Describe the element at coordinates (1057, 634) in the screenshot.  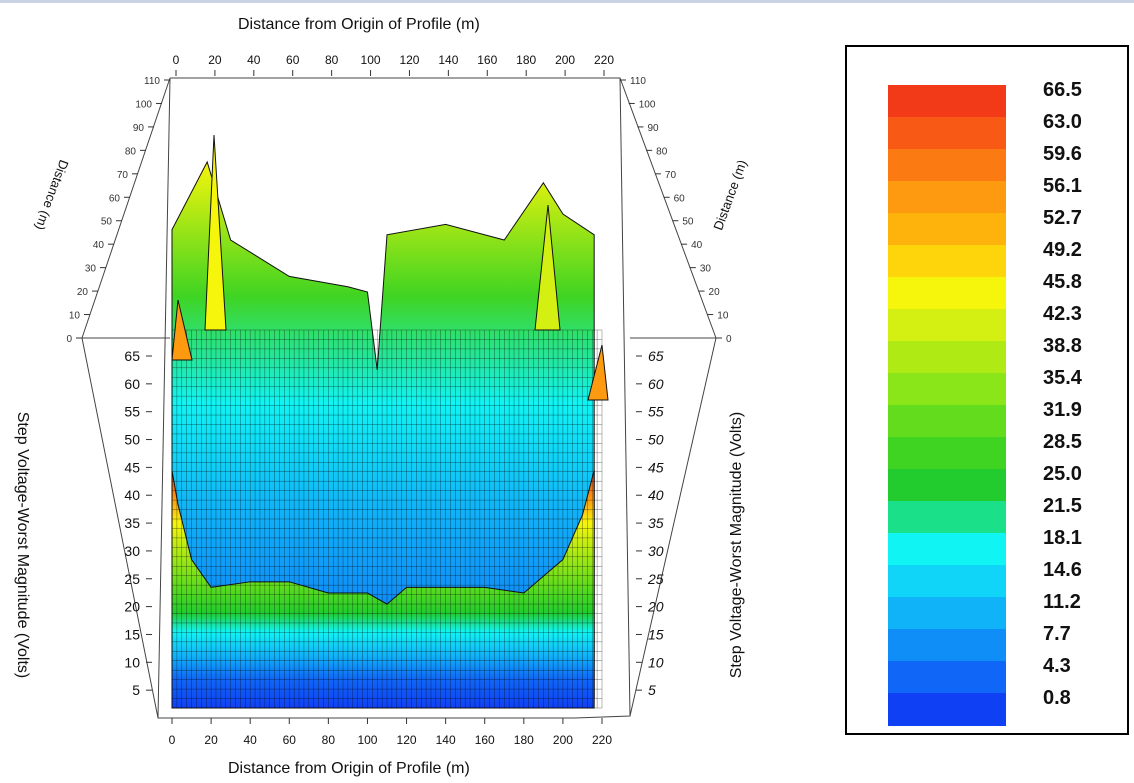
I see `legend-label: 7.7` at that location.